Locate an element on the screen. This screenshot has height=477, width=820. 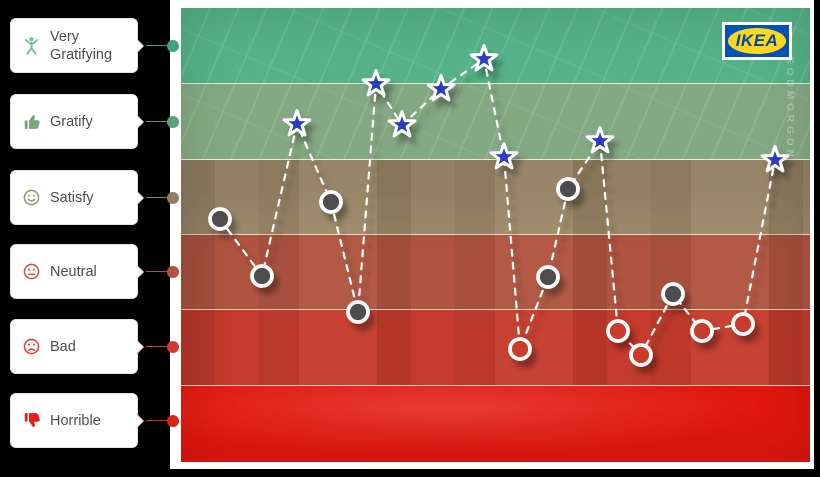
band-horrible is located at coordinates (495, 423).